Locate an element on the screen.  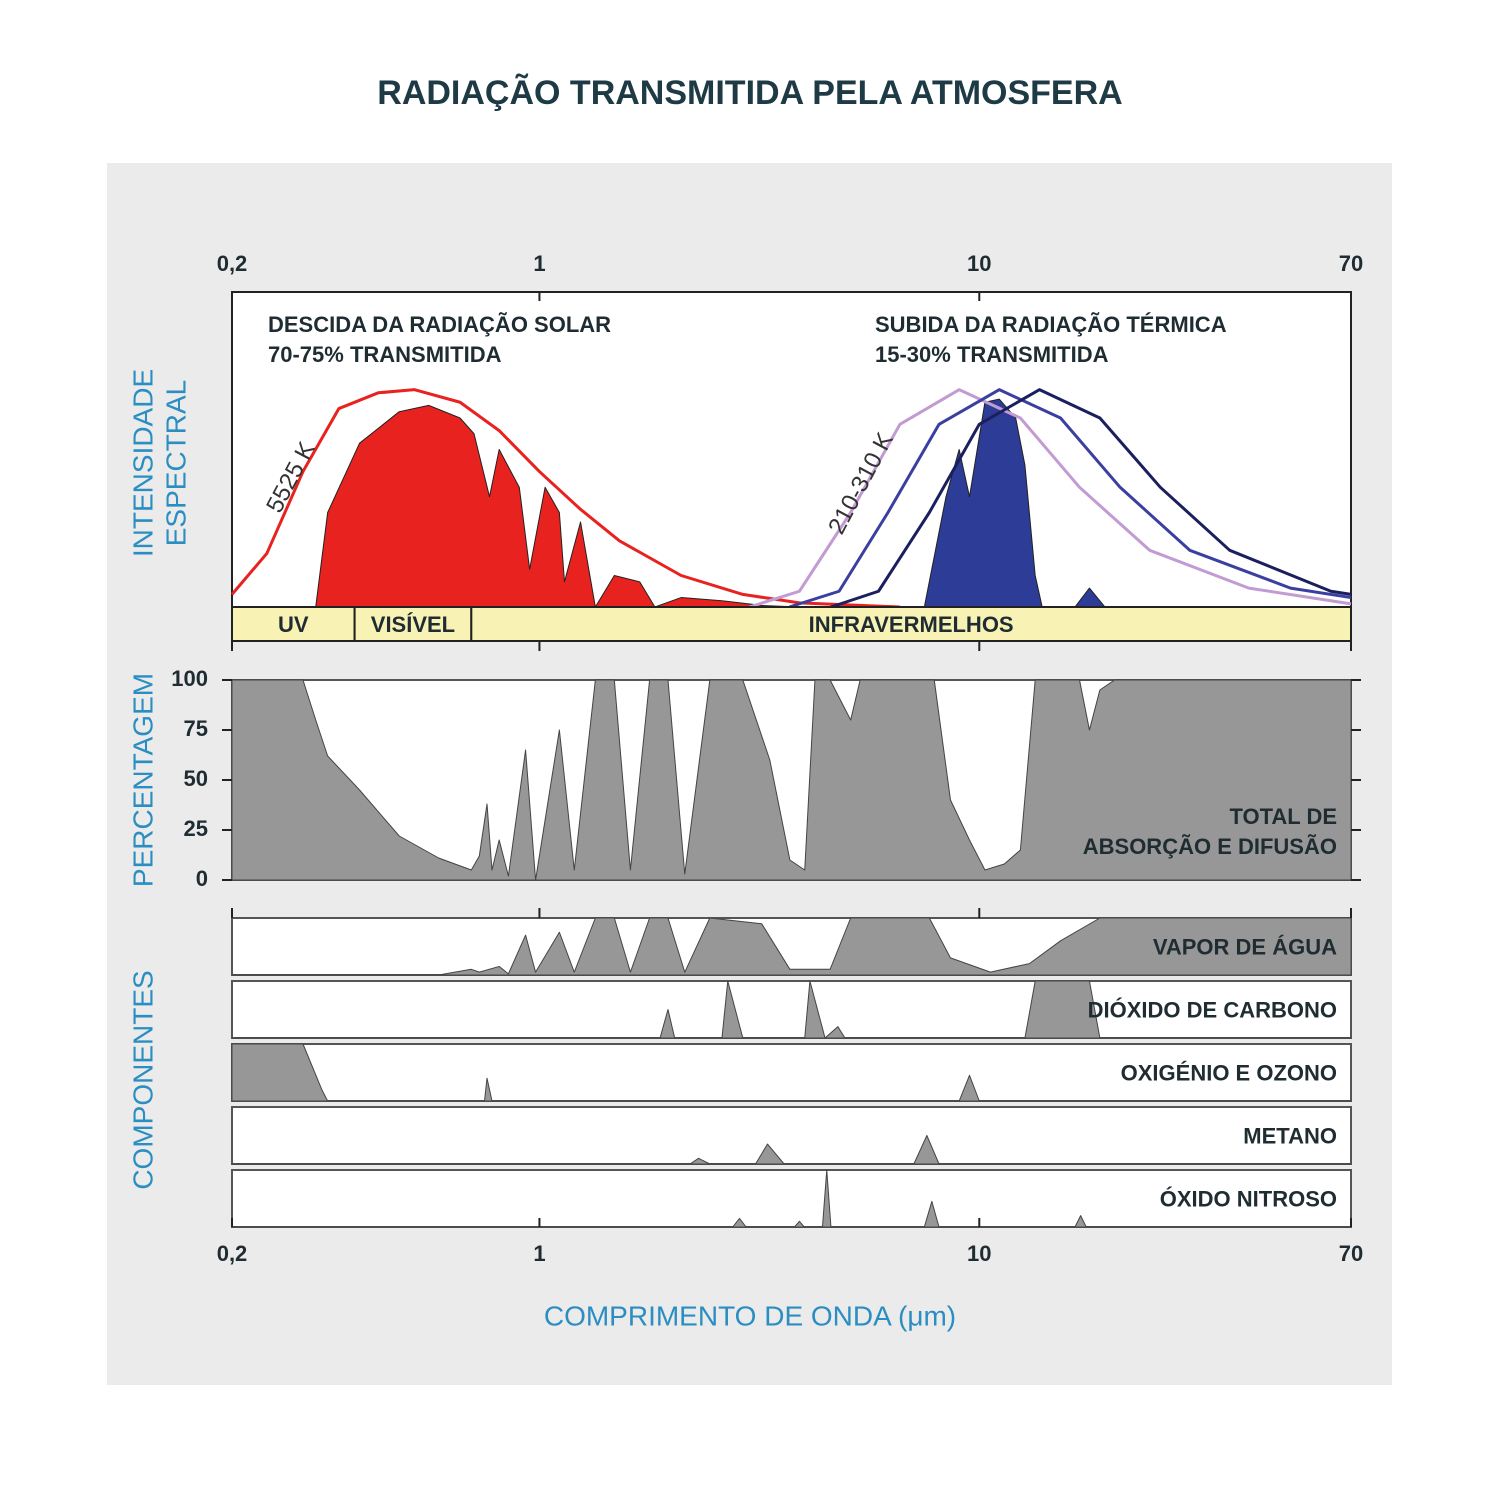
band-label: INFRAVERMELHOS is located at coordinates (911, 624).